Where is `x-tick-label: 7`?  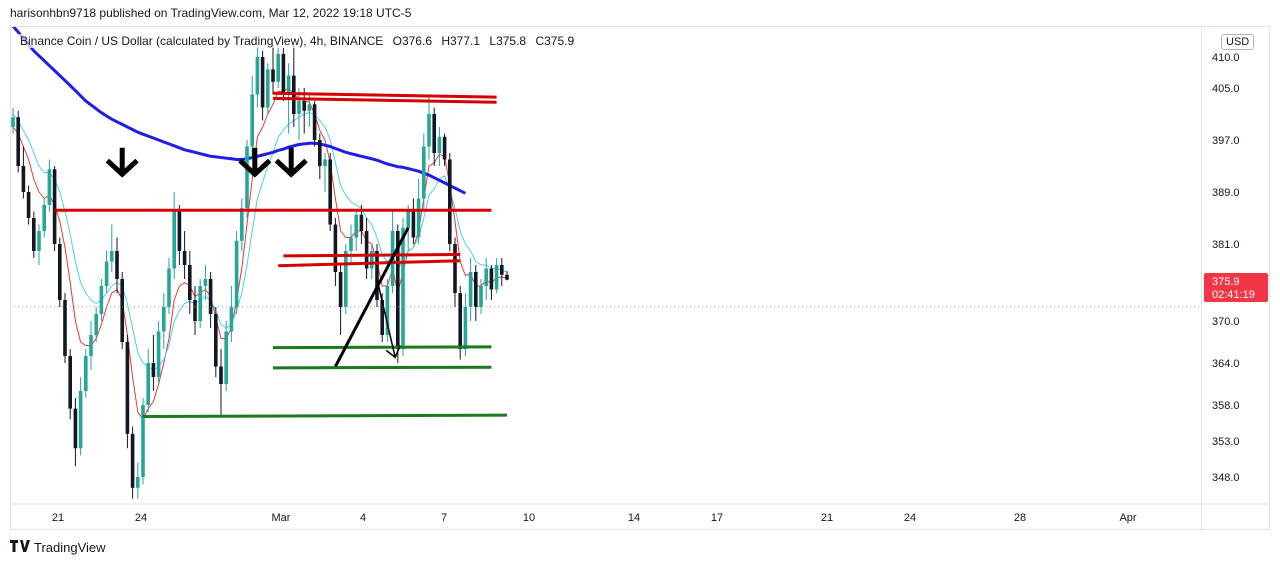
x-tick-label: 7 is located at coordinates (444, 518).